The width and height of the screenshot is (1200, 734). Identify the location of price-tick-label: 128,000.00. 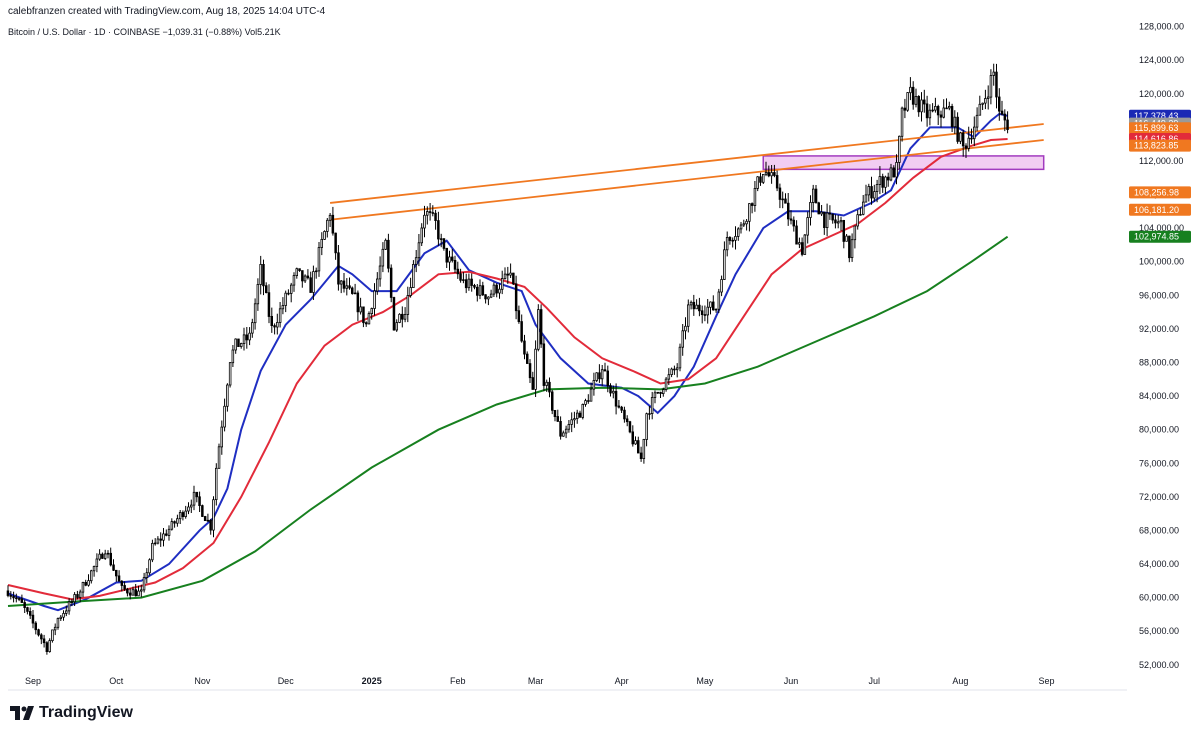
(1161, 27).